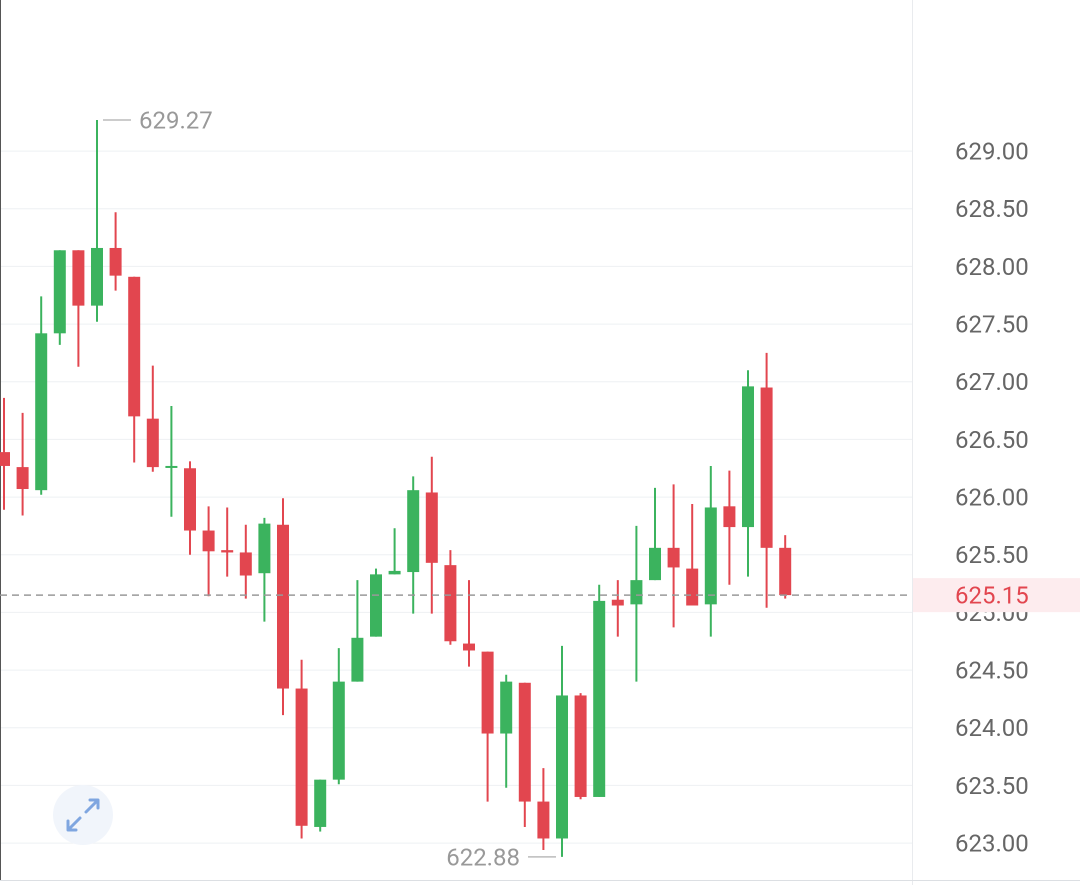 The width and height of the screenshot is (1080, 885). What do you see at coordinates (992, 670) in the screenshot?
I see `y-tick-label: 624.50` at bounding box center [992, 670].